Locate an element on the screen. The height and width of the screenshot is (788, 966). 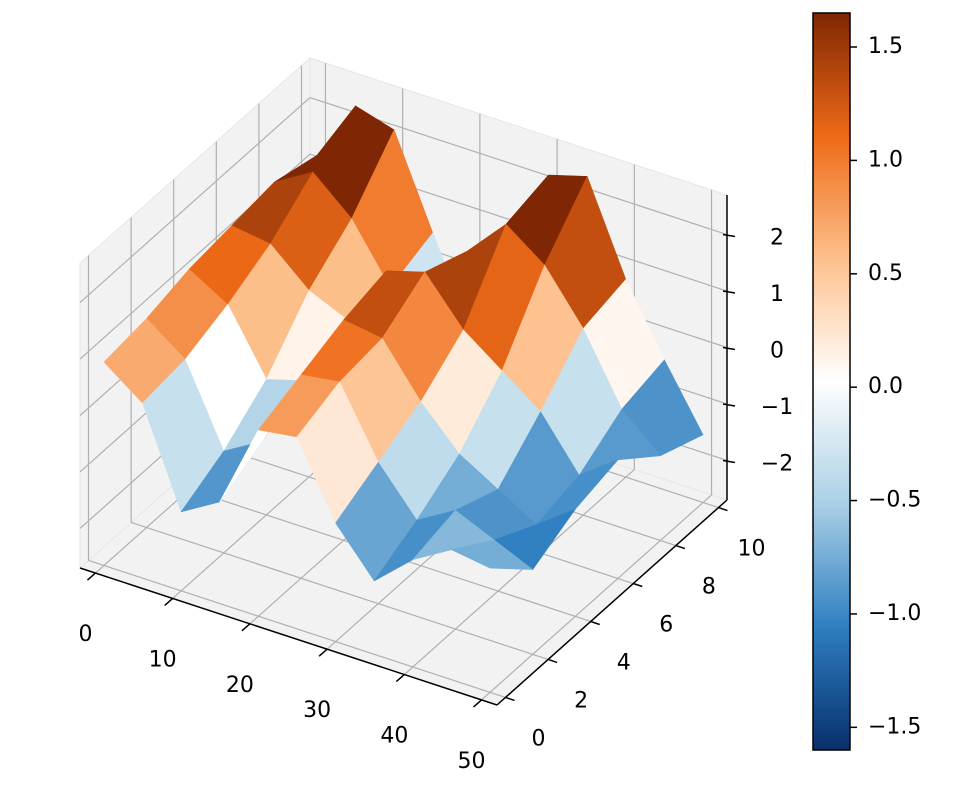
y-tick-label: 2 is located at coordinates (581, 700).